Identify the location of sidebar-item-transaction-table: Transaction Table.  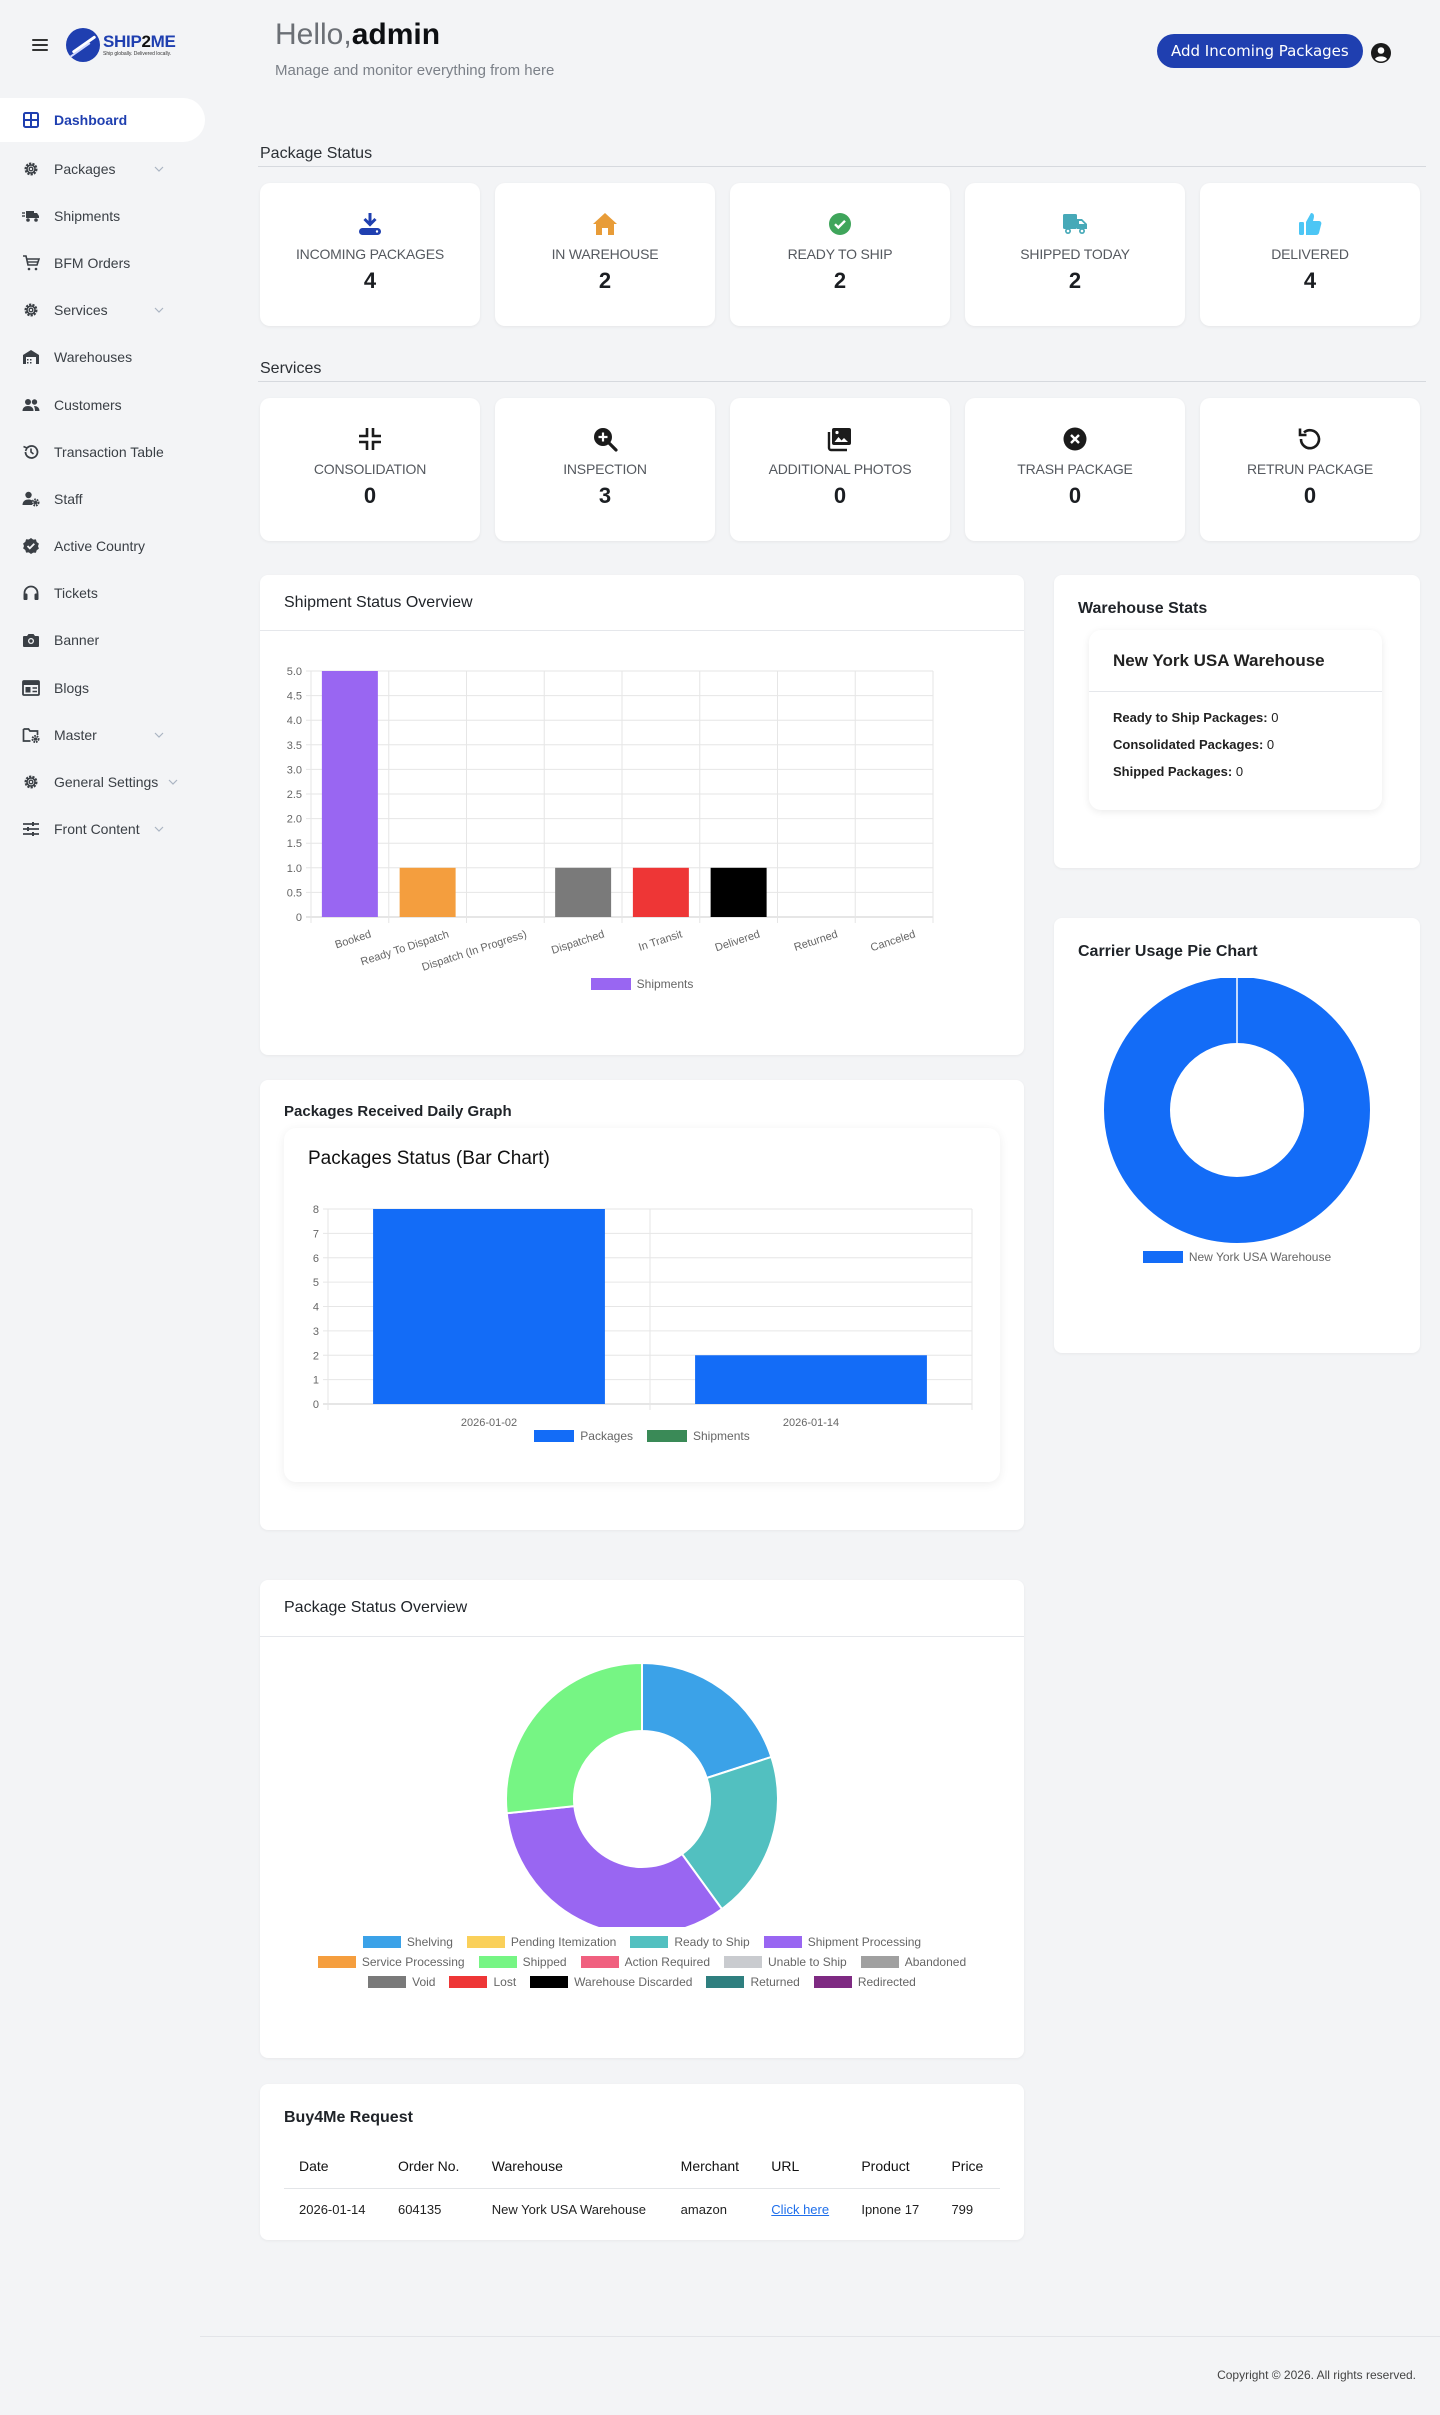
(102, 451).